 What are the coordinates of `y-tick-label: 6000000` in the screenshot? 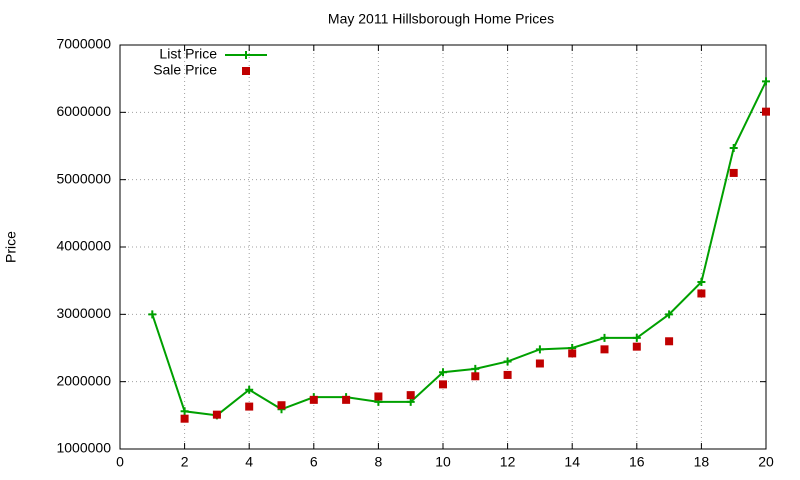 It's located at (83, 111).